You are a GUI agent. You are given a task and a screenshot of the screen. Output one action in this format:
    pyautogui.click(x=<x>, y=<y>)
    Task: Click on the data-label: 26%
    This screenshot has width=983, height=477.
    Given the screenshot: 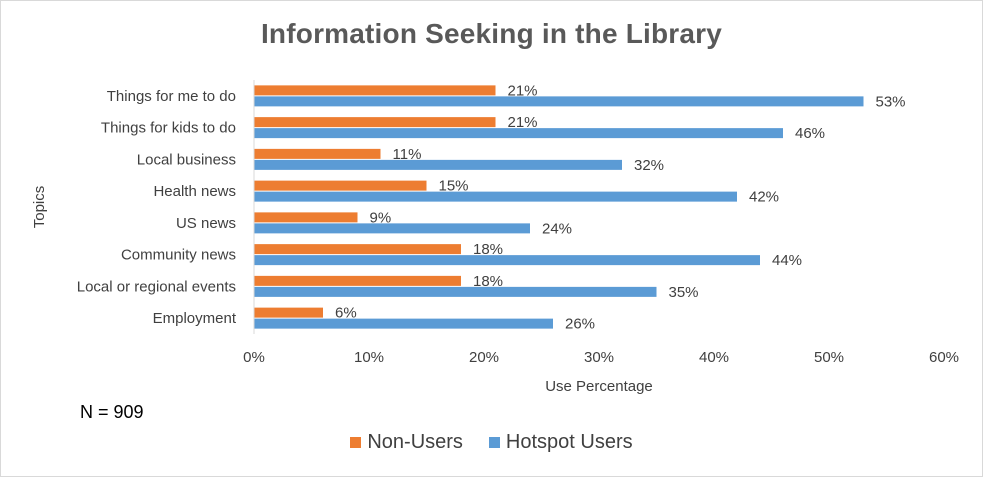 What is the action you would take?
    pyautogui.click(x=580, y=324)
    